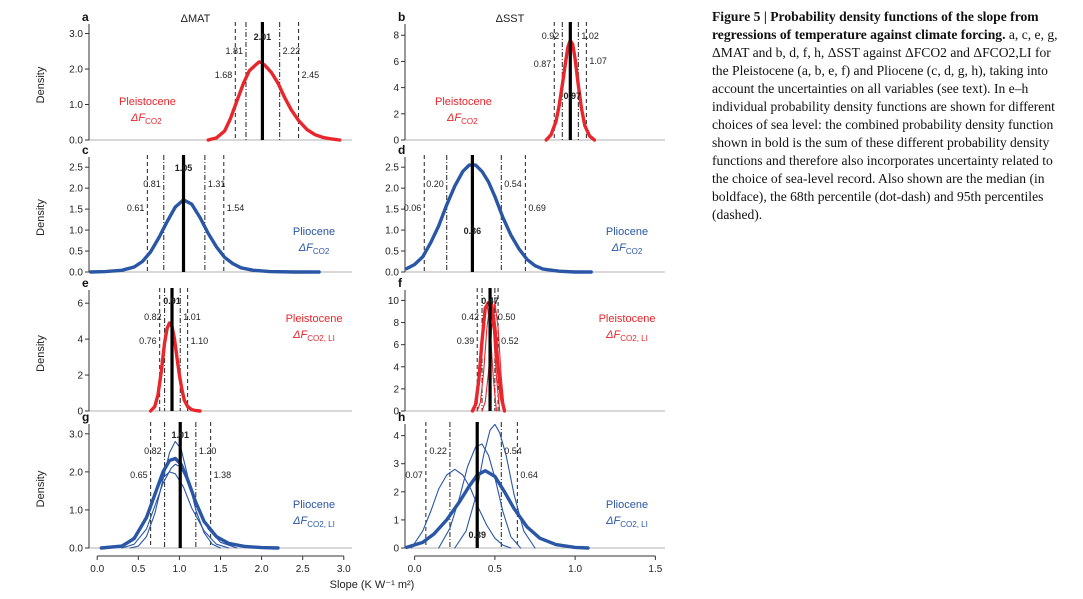  I want to click on panel-f-percentile-label: 0.52, so click(510, 341).